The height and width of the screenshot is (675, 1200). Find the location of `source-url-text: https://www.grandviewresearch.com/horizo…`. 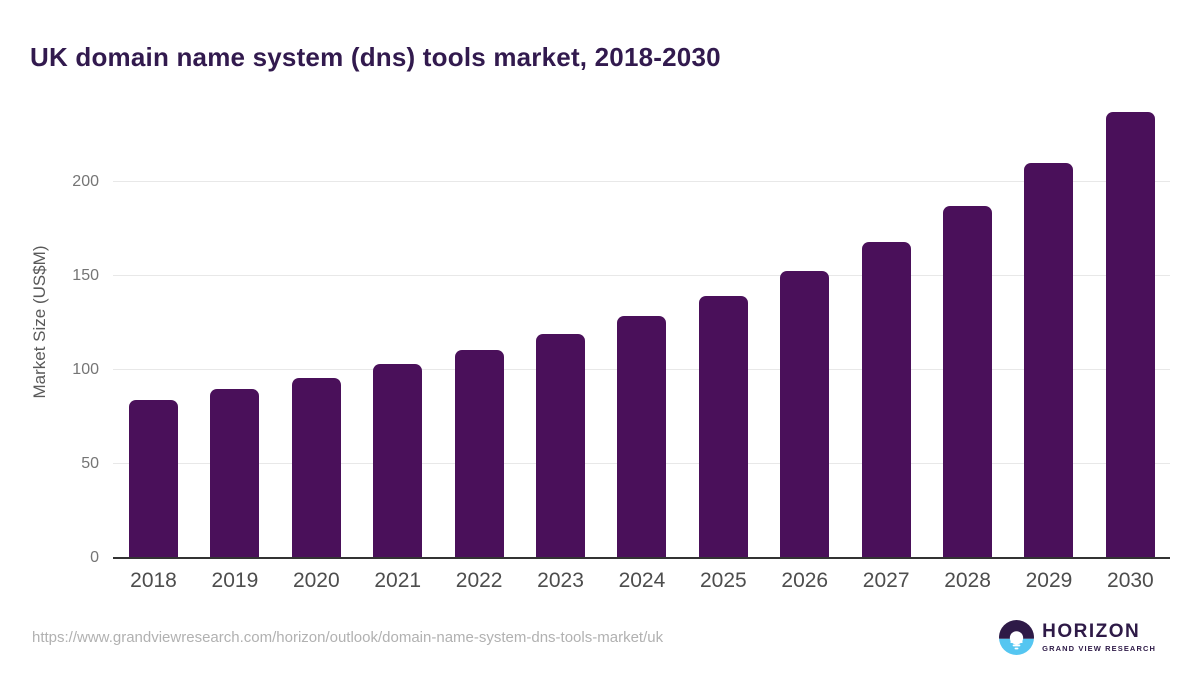

source-url-text: https://www.grandviewresearch.com/horizo… is located at coordinates (348, 637).